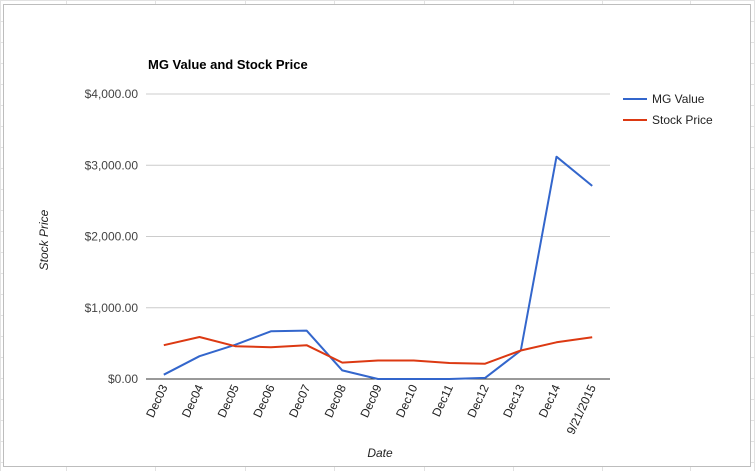  What do you see at coordinates (370, 401) in the screenshot?
I see `x-tick-label: Dec09` at bounding box center [370, 401].